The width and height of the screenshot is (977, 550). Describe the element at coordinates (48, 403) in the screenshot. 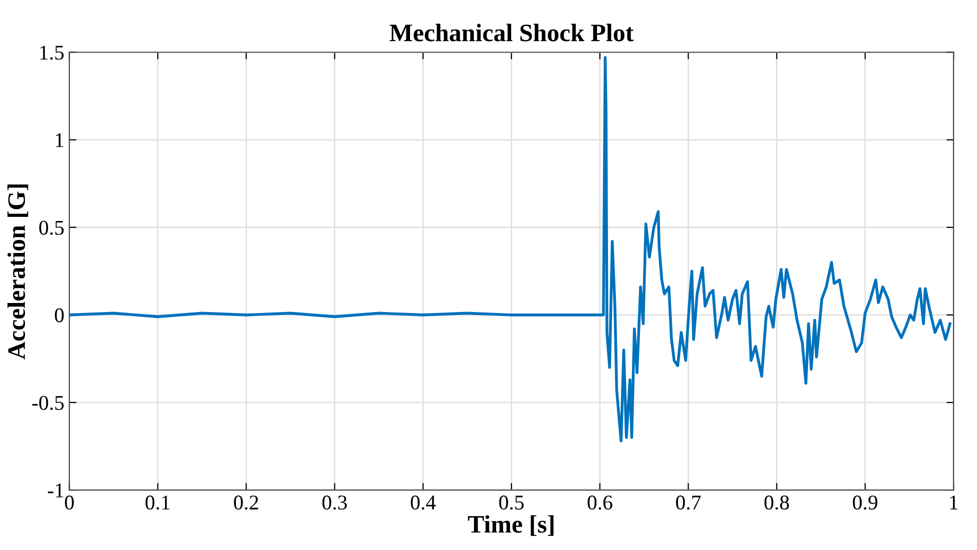

I see `y-tick-label: -0.5` at that location.